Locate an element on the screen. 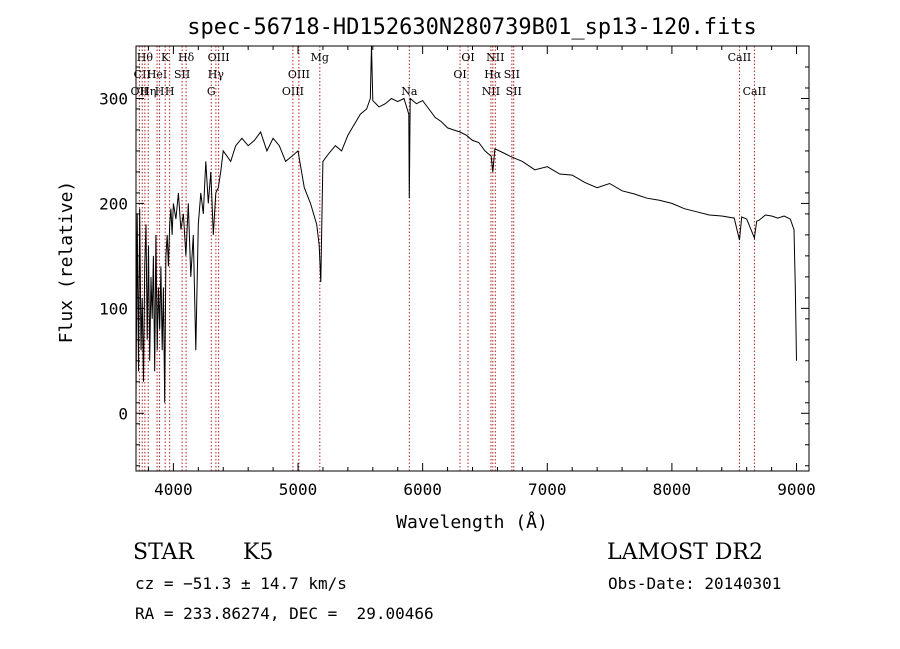 The width and height of the screenshot is (900, 649). line-marker-label: Hη is located at coordinates (148, 91).